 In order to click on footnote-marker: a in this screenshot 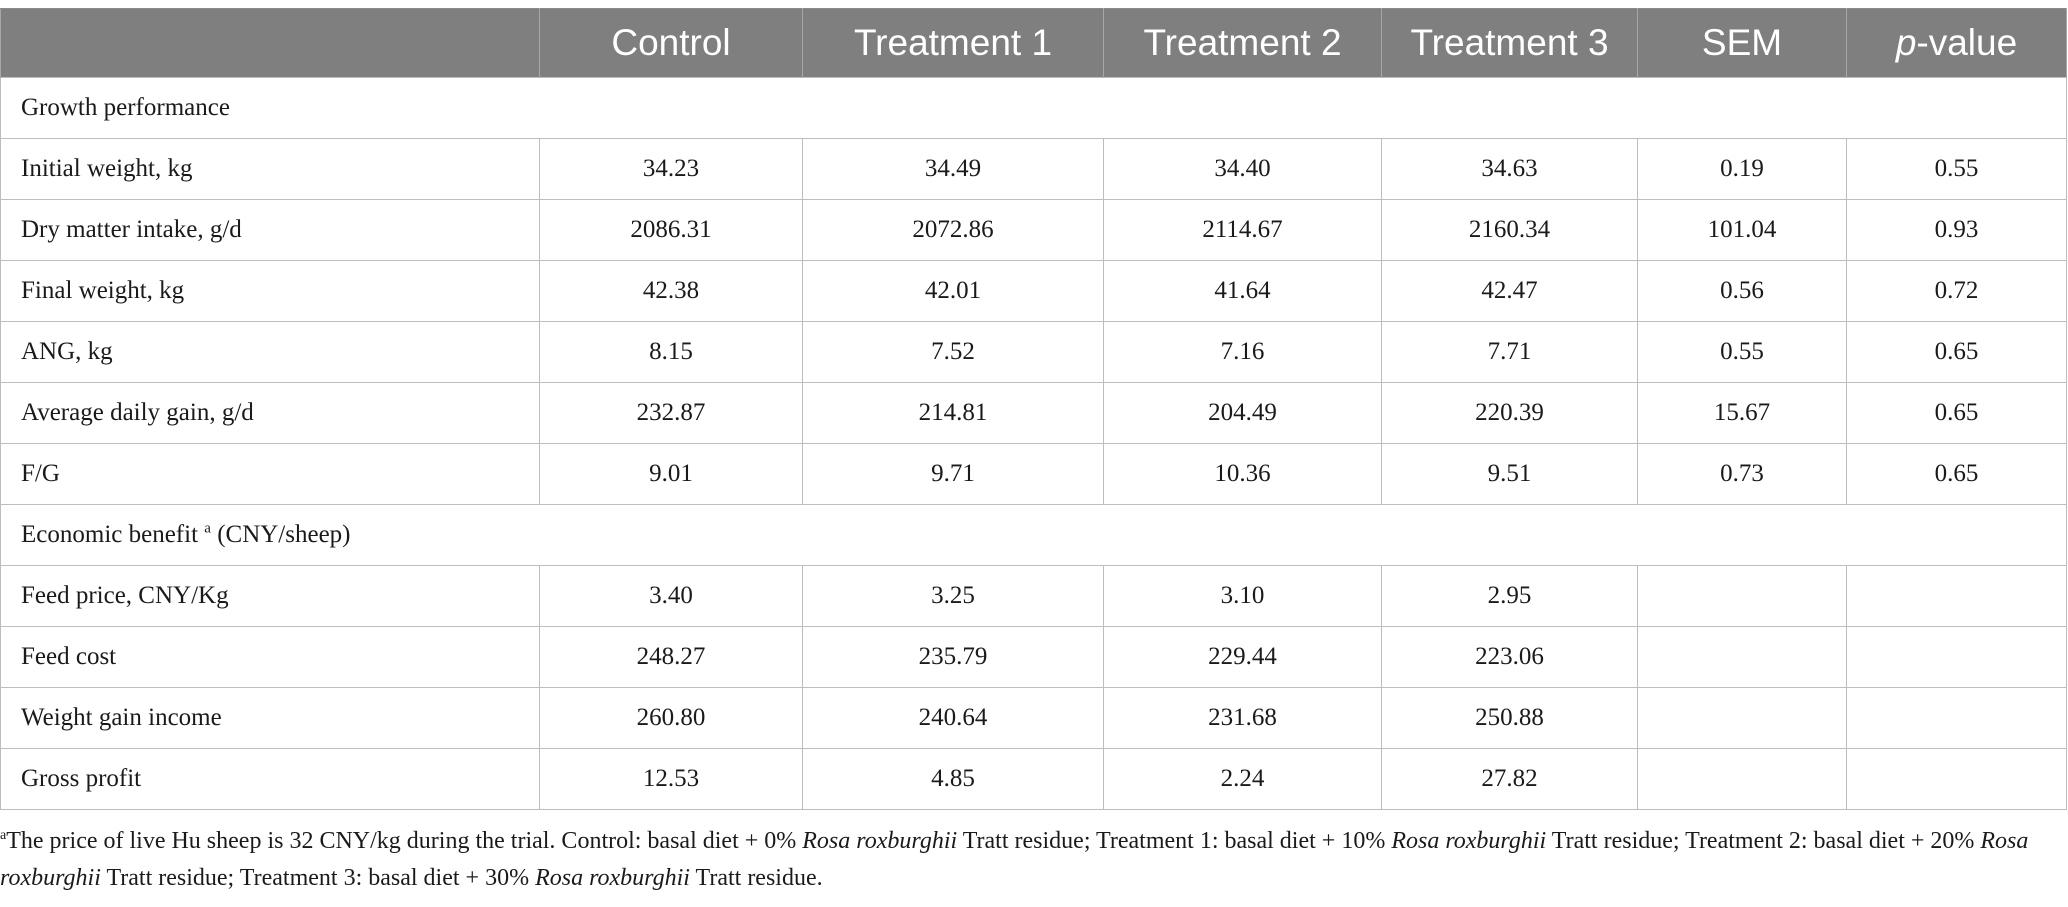, I will do `click(3, 835)`.